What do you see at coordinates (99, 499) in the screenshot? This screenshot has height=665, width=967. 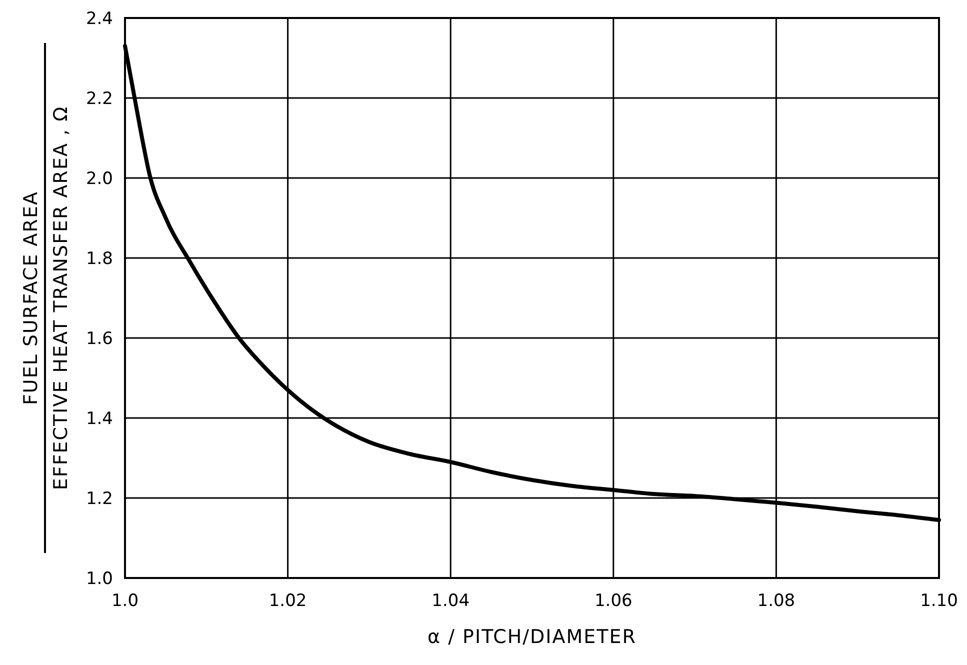 I see `y-tick-label: 1.2` at bounding box center [99, 499].